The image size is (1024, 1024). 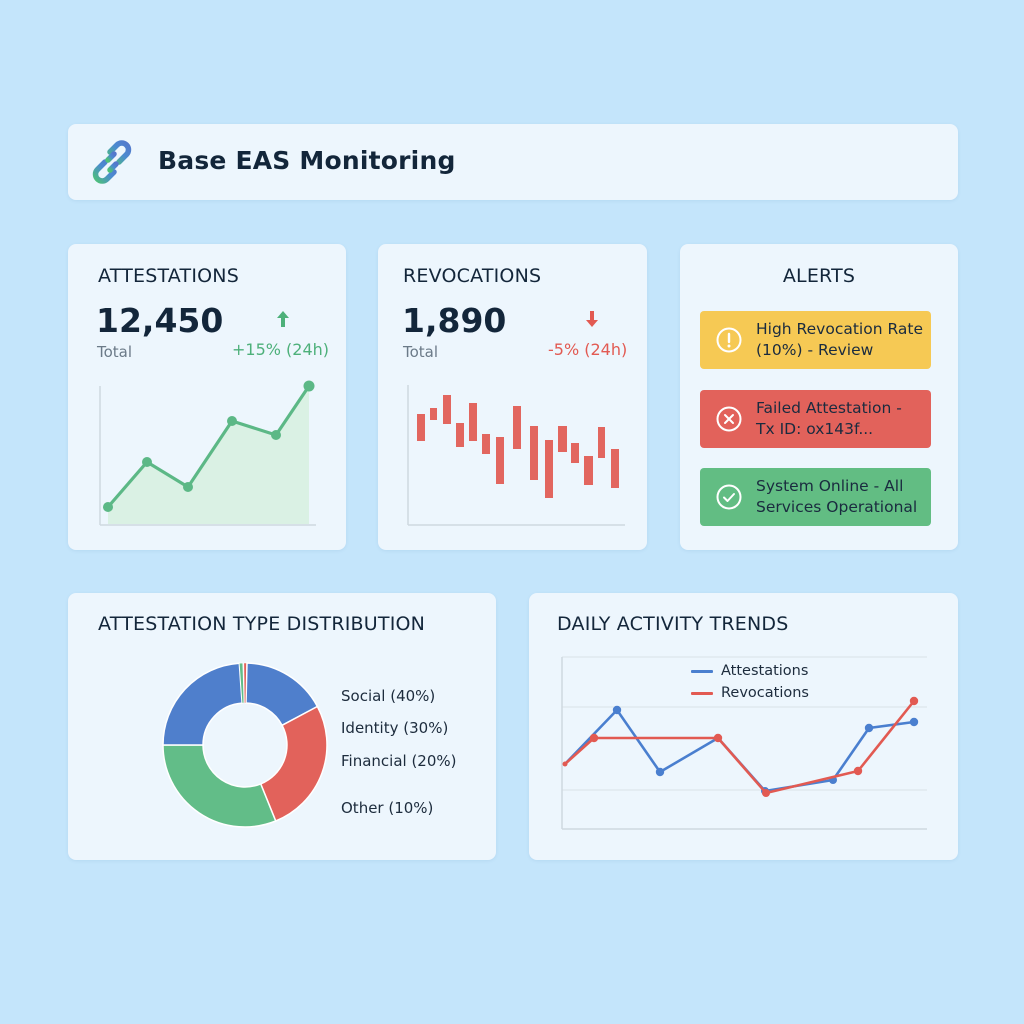 I want to click on revocations-total-label: Total, so click(x=421, y=352).